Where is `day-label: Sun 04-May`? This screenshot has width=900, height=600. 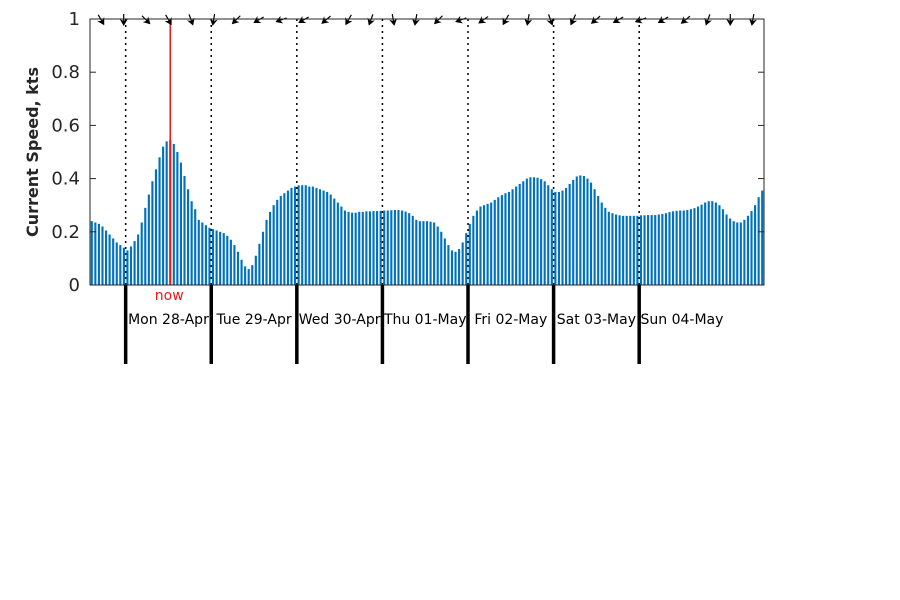
day-label: Sun 04-May is located at coordinates (682, 320).